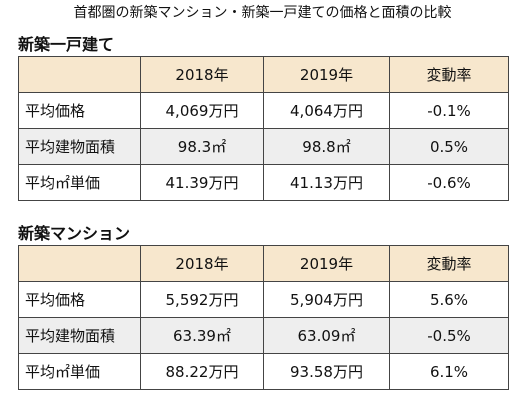  What do you see at coordinates (449, 182) in the screenshot?
I see `cell: -0.6%` at bounding box center [449, 182].